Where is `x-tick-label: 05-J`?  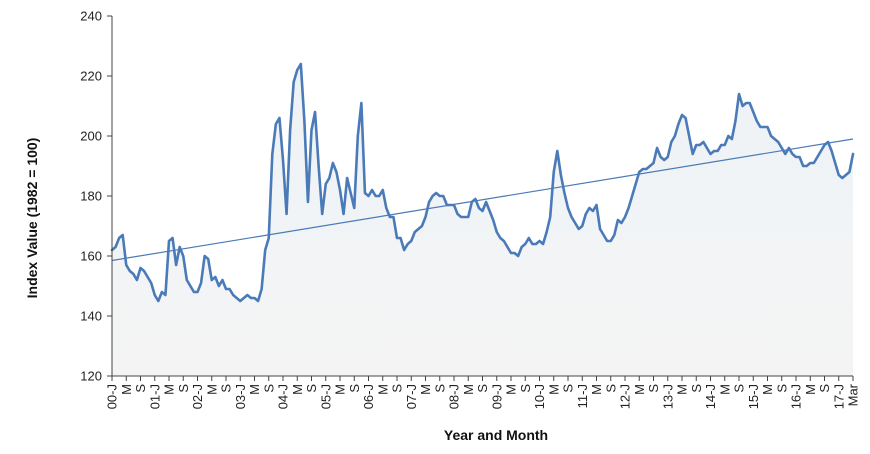
x-tick-label: 05-J is located at coordinates (325, 396).